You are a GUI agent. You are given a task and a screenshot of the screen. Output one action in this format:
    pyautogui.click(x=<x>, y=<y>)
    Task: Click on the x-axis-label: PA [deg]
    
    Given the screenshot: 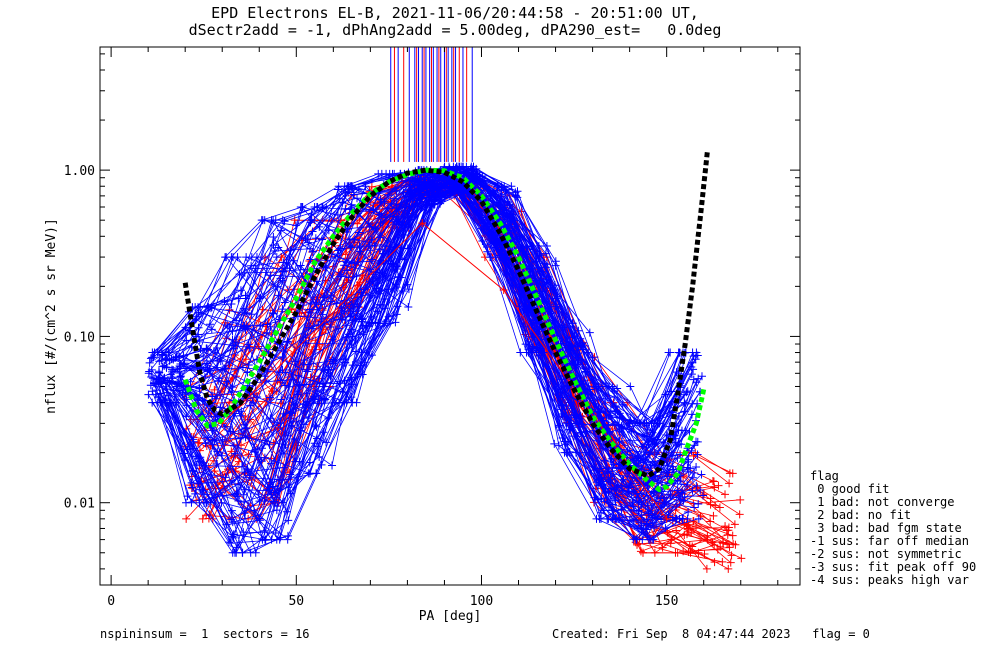 What is the action you would take?
    pyautogui.click(x=450, y=616)
    